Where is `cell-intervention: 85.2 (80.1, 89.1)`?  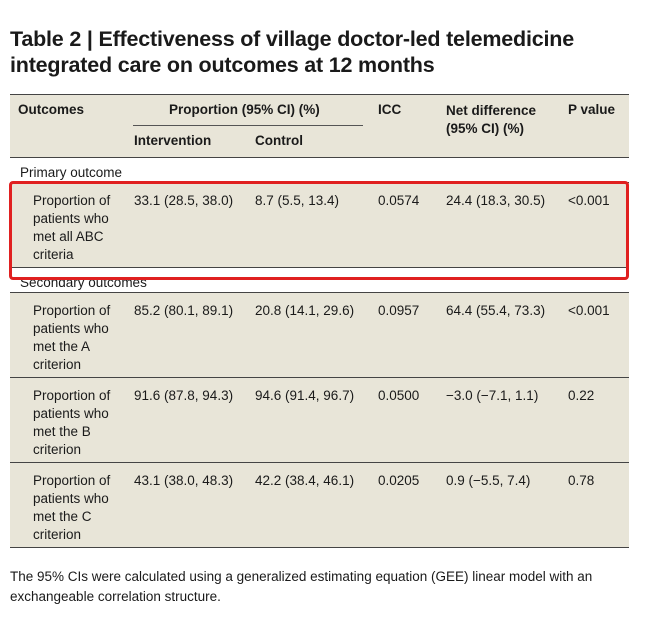 cell-intervention: 85.2 (80.1, 89.1) is located at coordinates (184, 310).